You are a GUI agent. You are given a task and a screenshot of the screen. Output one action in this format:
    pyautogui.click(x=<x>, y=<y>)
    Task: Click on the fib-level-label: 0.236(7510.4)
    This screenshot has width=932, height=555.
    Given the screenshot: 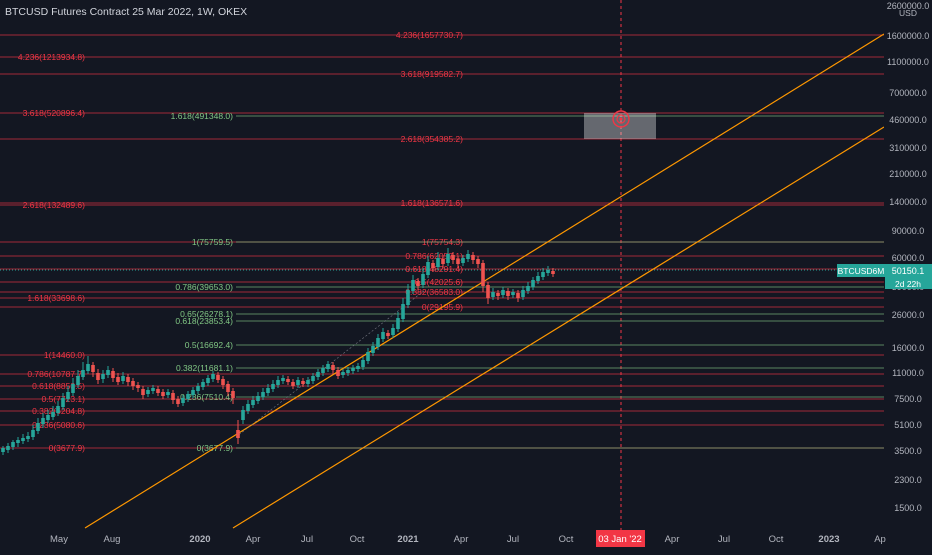 What is the action you would take?
    pyautogui.click(x=206, y=397)
    